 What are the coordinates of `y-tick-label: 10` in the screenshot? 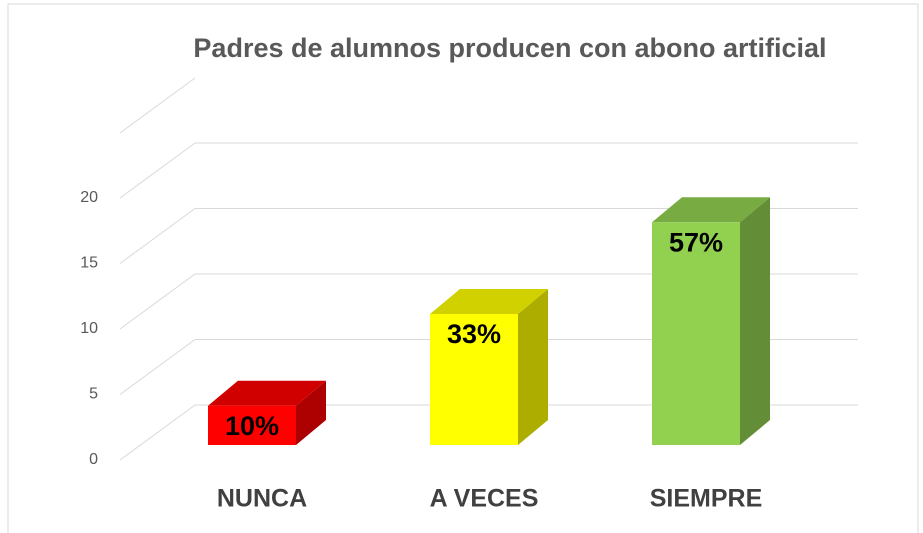 It's located at (89, 328).